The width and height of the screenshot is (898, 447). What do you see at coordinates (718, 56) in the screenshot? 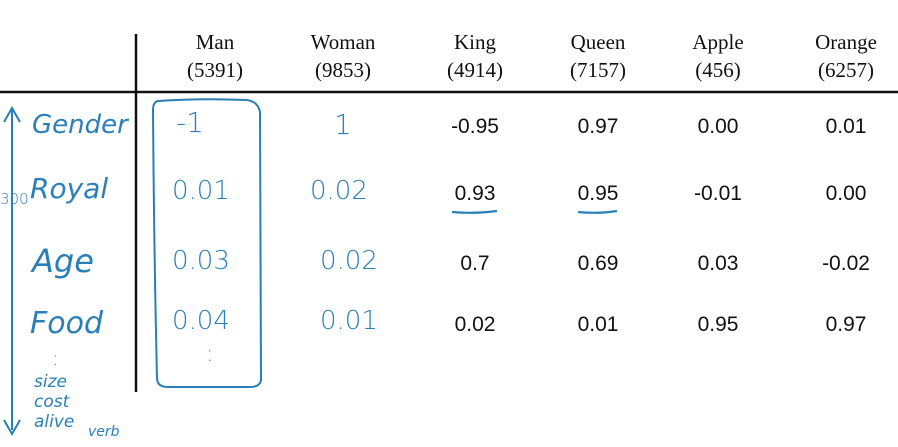
I see `col-header-apple: Apple (456)` at bounding box center [718, 56].